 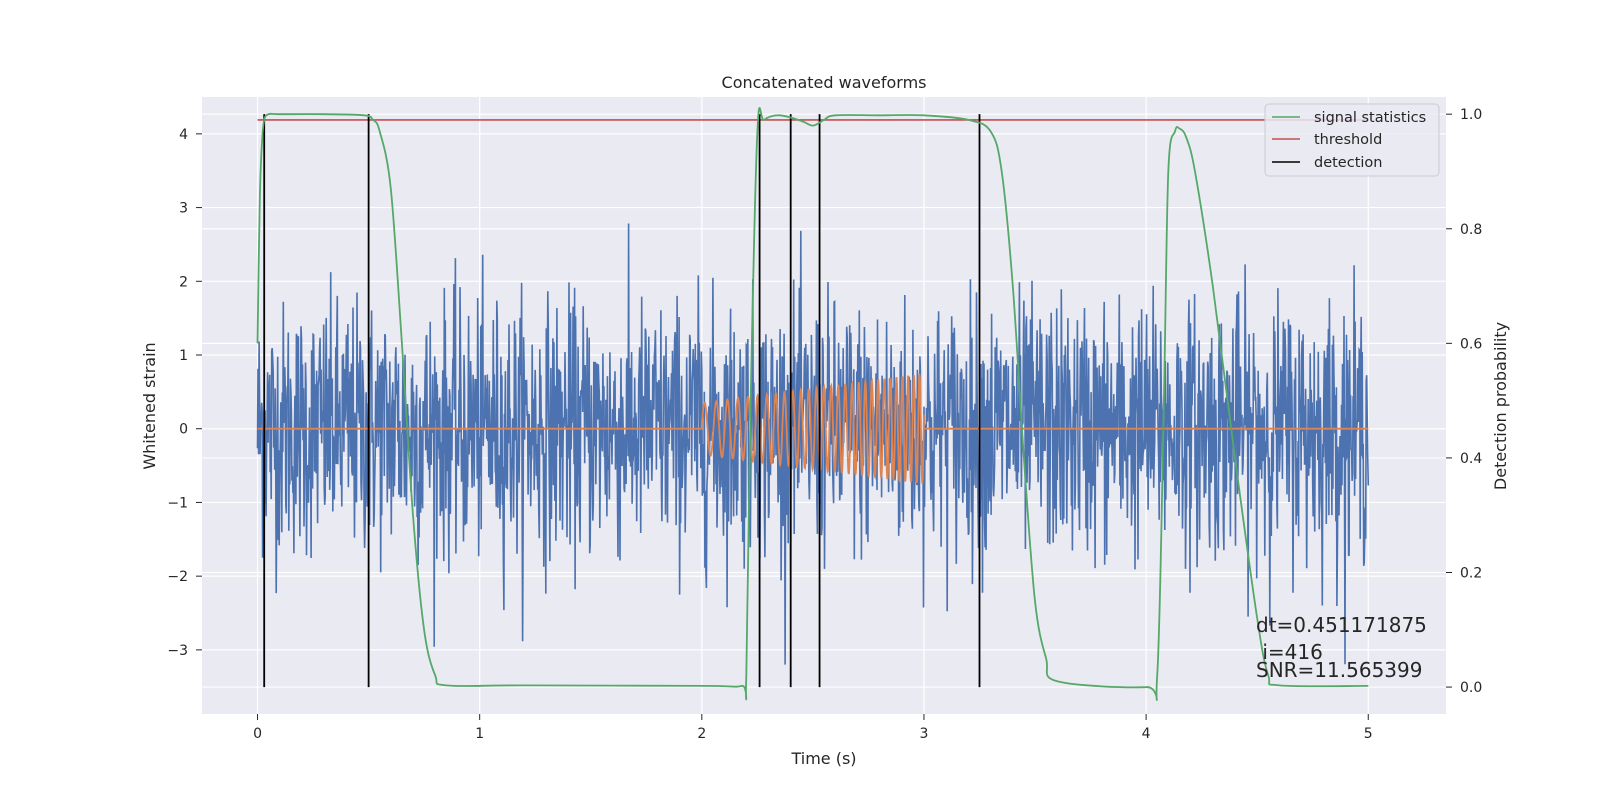 What do you see at coordinates (257, 734) in the screenshot?
I see `x-tick-label: 0` at bounding box center [257, 734].